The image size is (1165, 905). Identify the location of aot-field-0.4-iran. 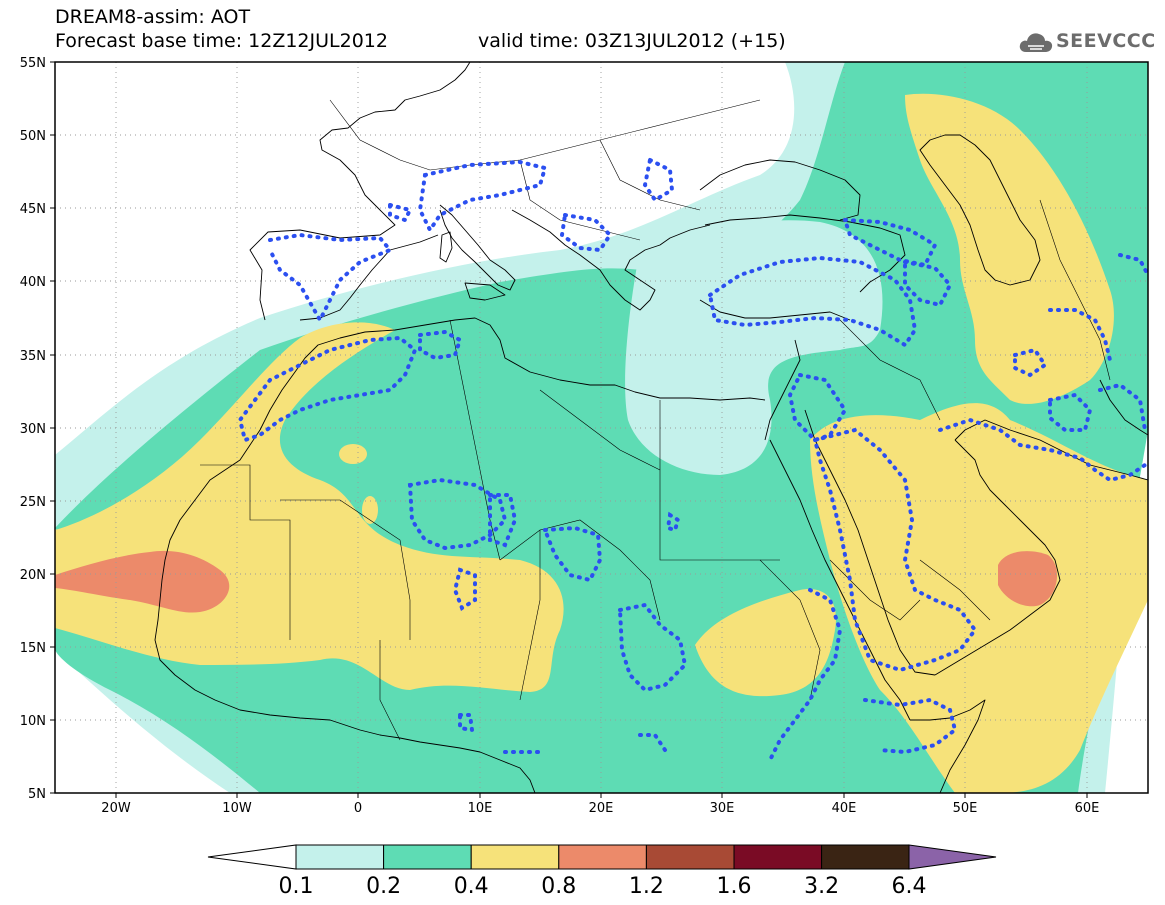
(1009, 248).